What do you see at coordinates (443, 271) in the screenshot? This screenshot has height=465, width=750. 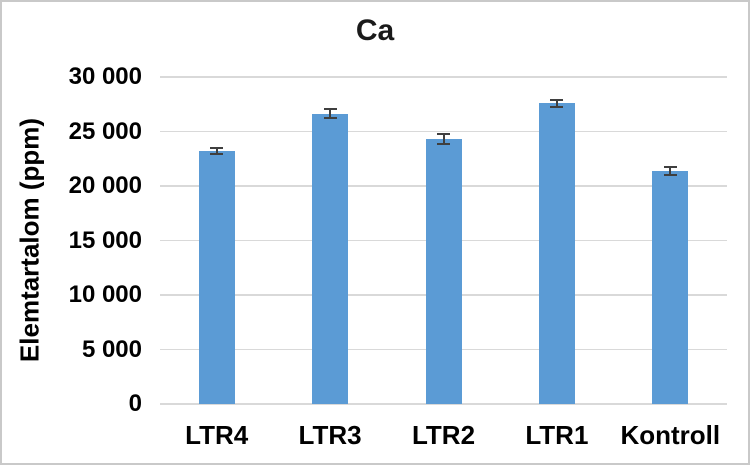 I see `bar-ltr2` at bounding box center [443, 271].